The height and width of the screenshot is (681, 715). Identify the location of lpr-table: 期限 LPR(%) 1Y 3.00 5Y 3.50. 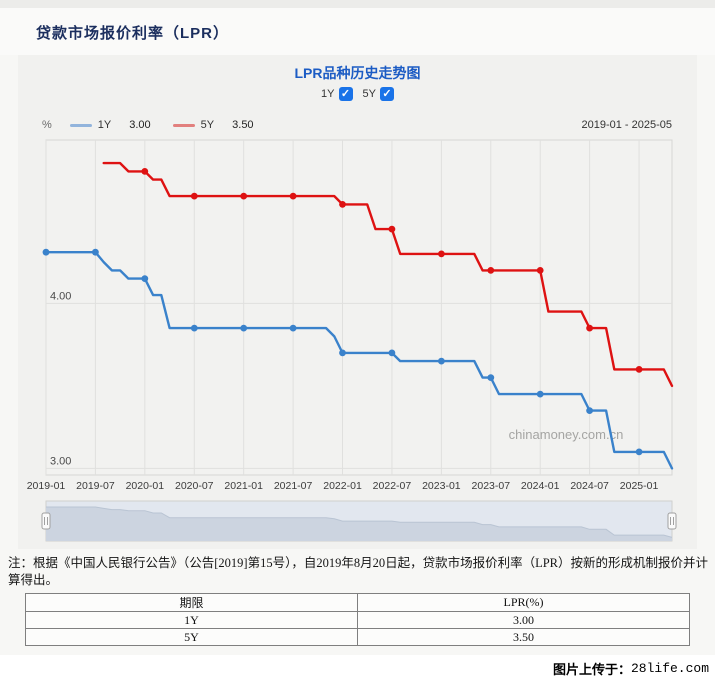
(357, 619).